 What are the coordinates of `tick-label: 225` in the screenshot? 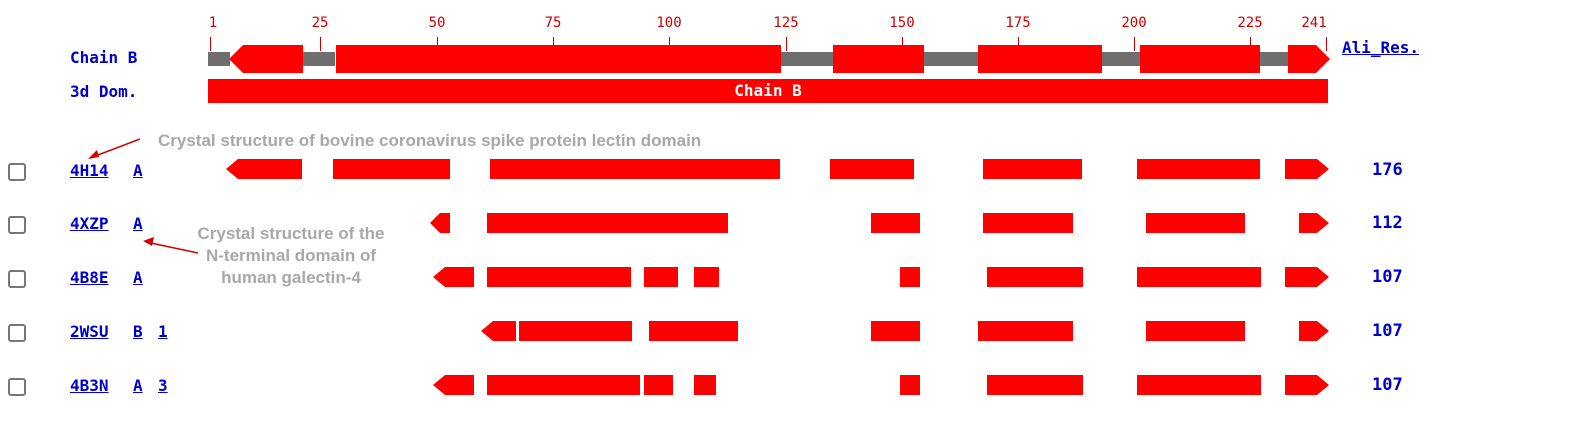 It's located at (1250, 23).